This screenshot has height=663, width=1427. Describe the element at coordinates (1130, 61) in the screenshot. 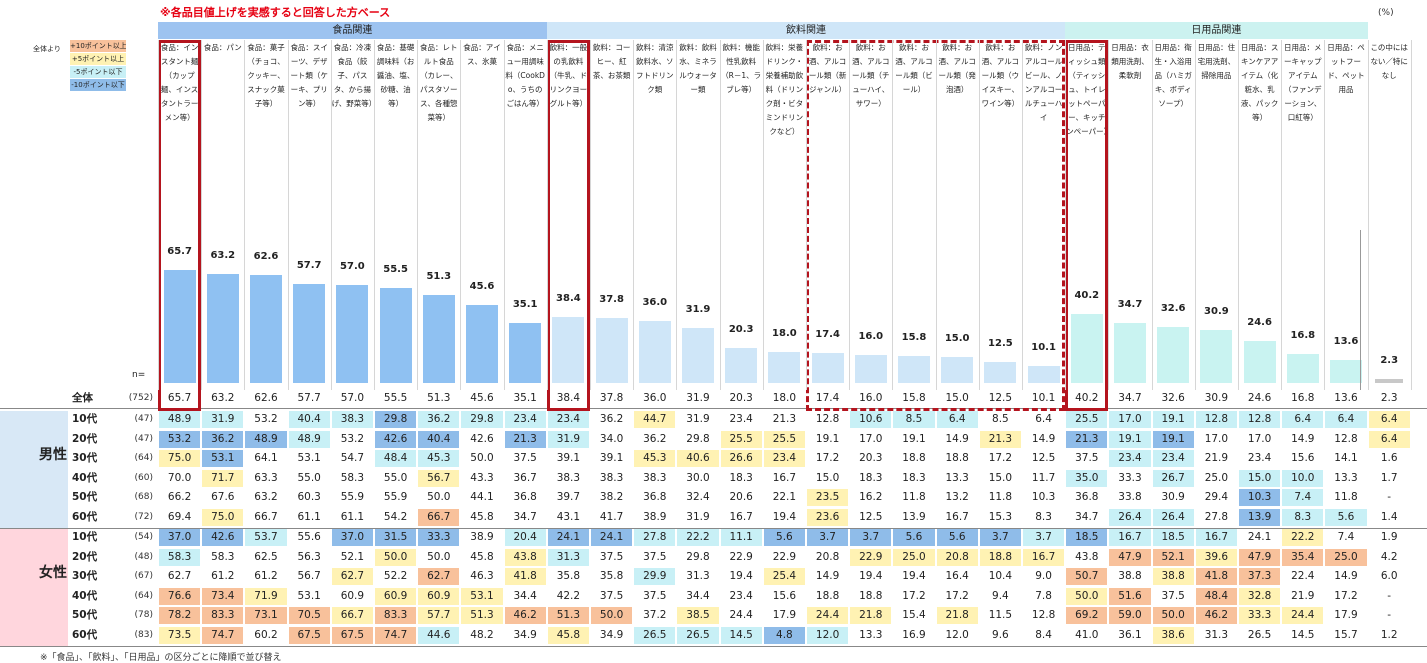

I see `column-header: 日用品：衣類用洗剤、柔軟剤` at that location.